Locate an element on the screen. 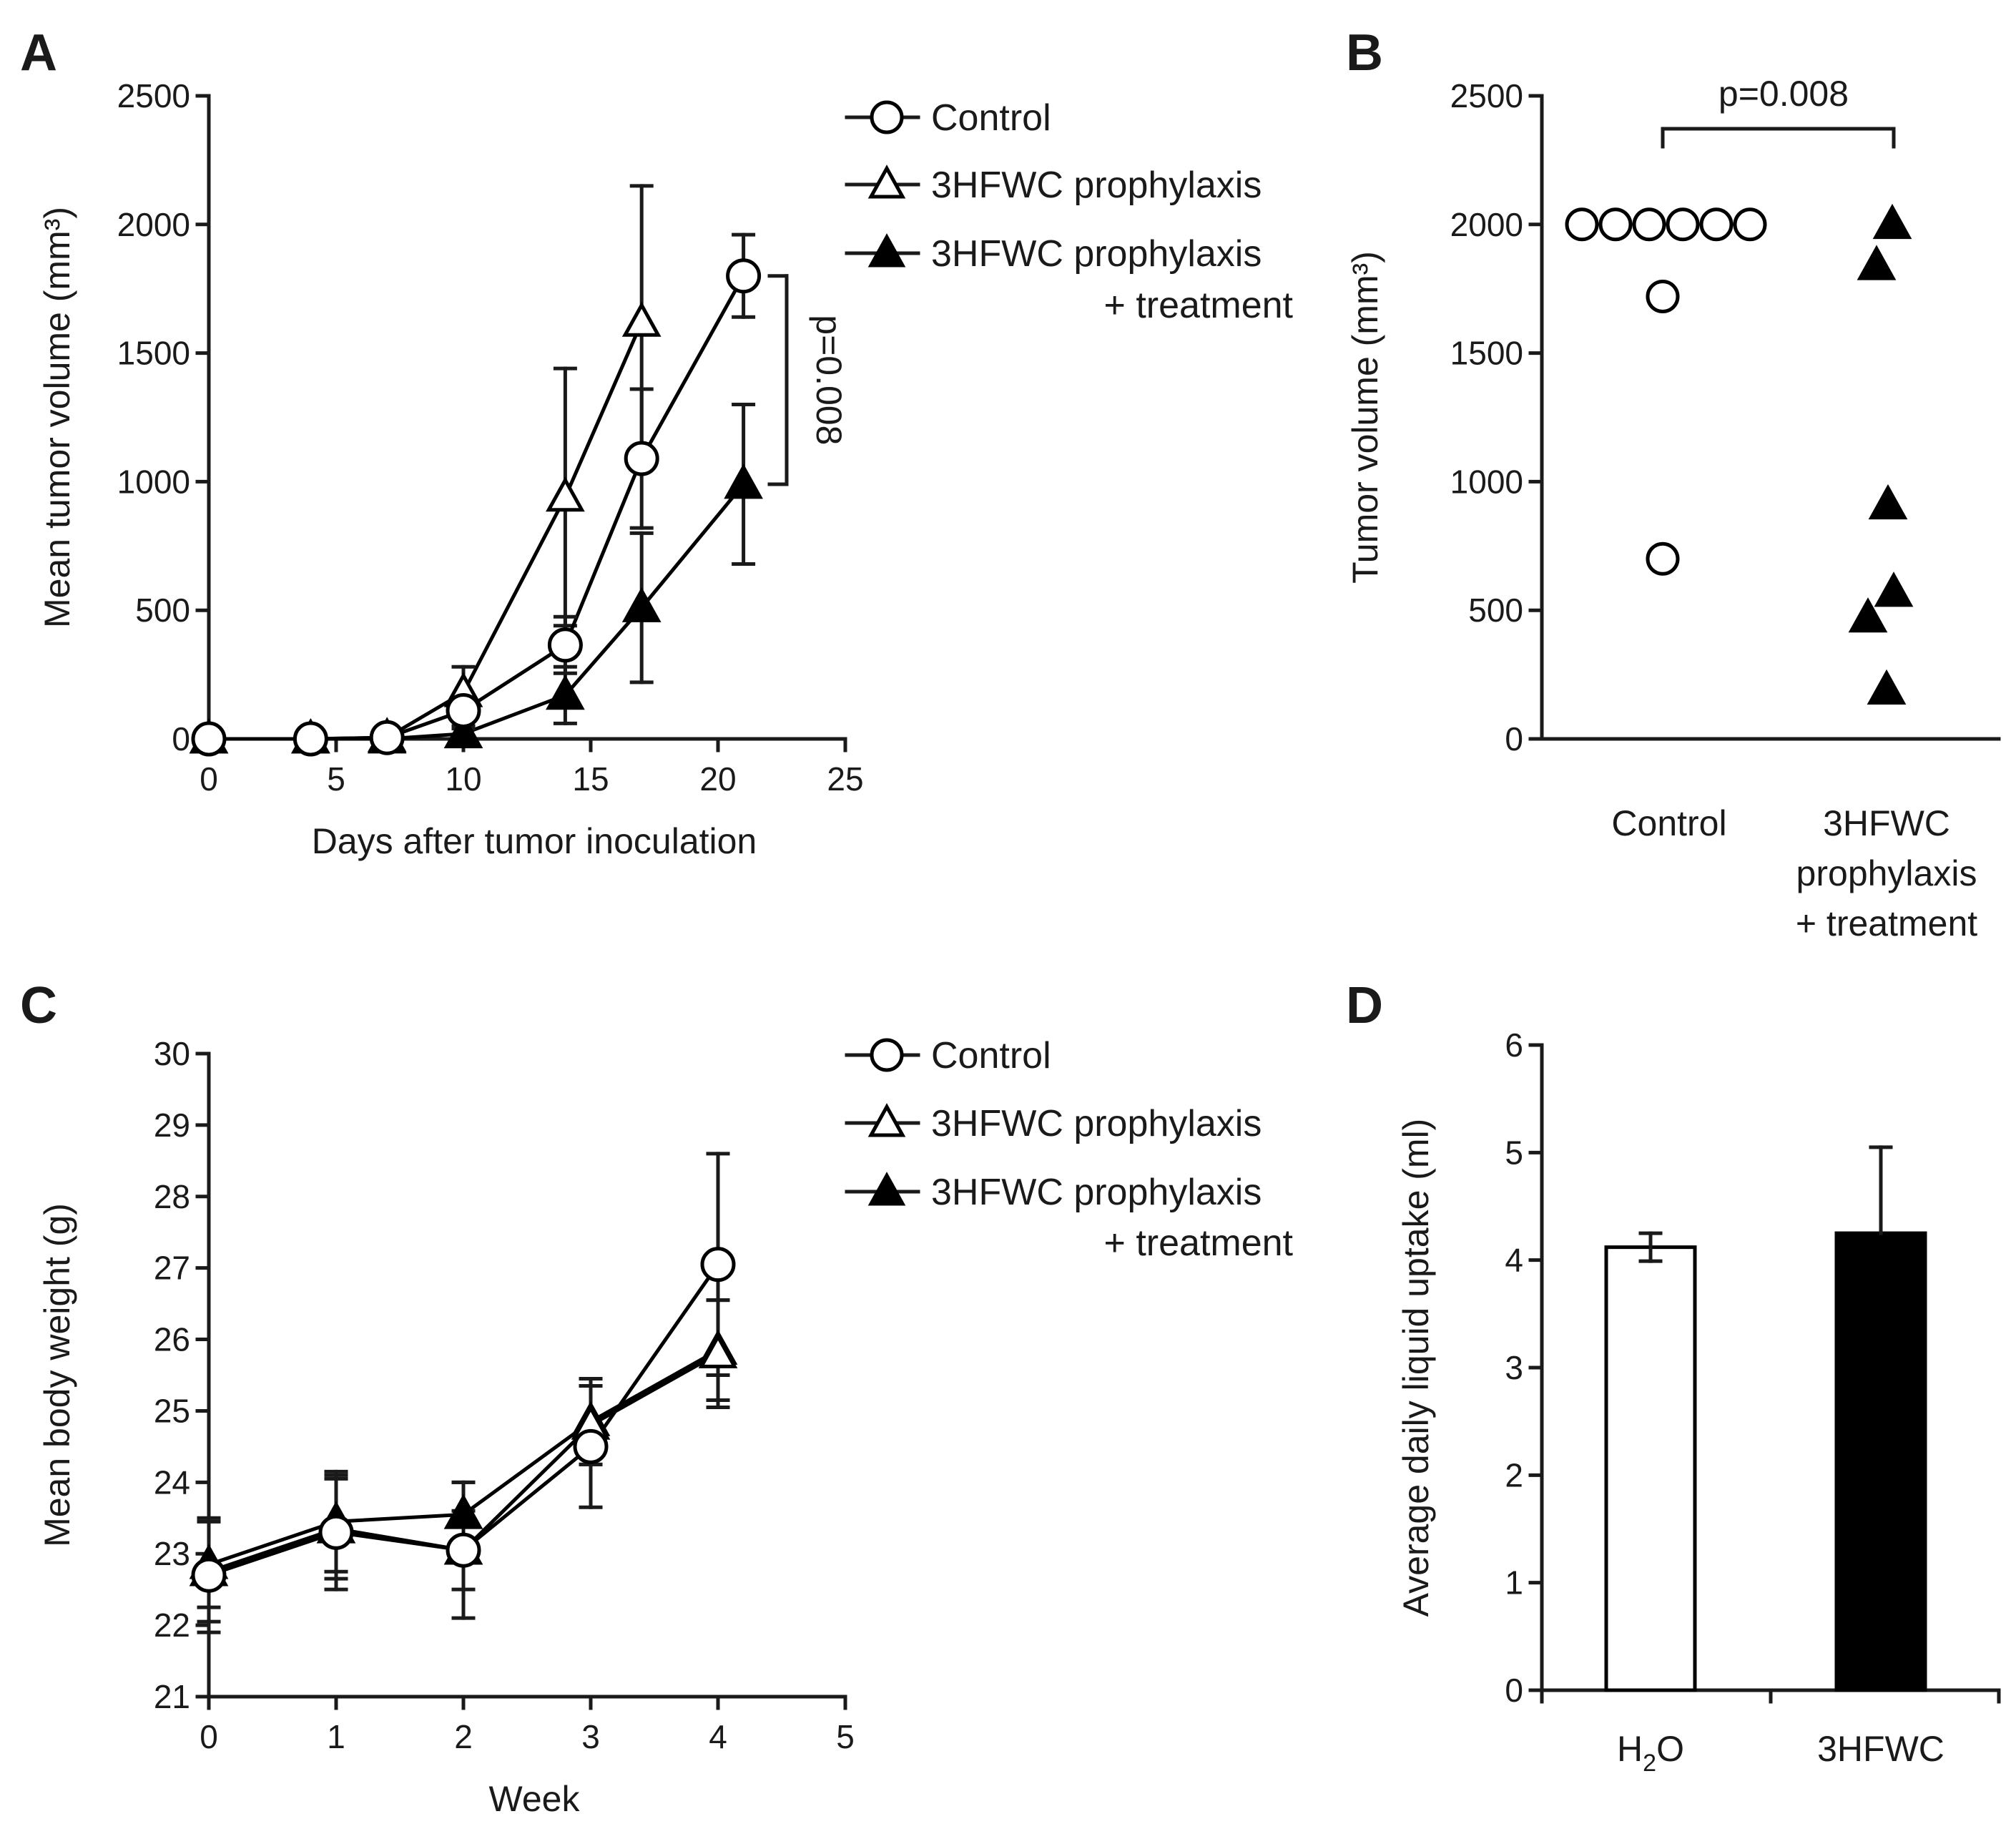  series-line is located at coordinates (426, 531).